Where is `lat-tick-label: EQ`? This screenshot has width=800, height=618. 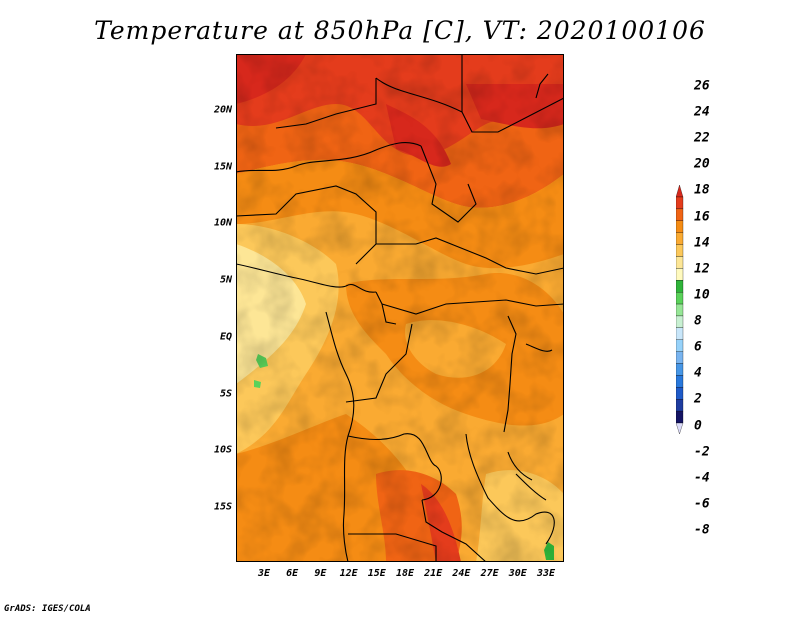 lat-tick-label: EQ is located at coordinates (225, 337).